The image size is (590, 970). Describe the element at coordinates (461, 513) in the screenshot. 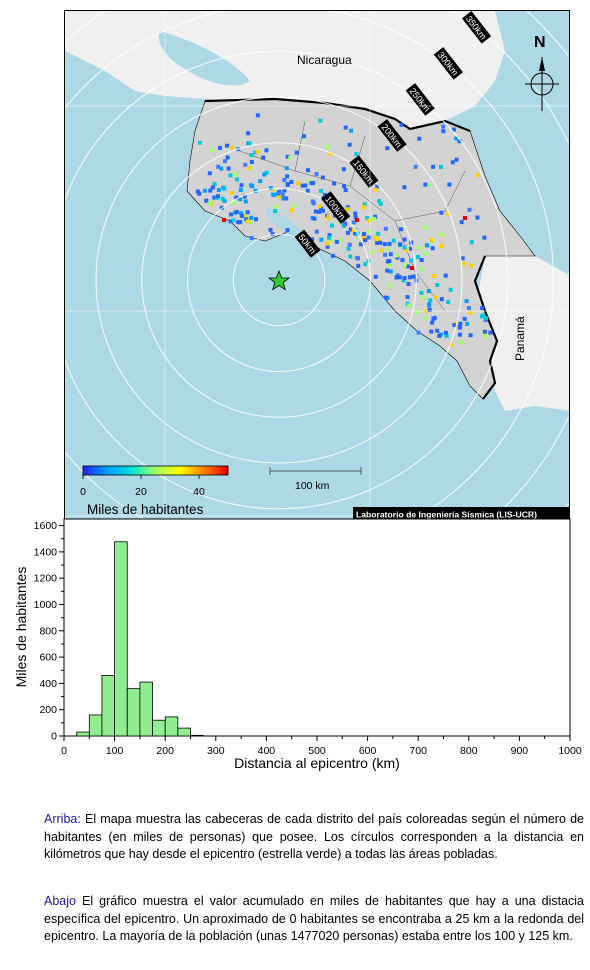

I see `credit-box` at that location.